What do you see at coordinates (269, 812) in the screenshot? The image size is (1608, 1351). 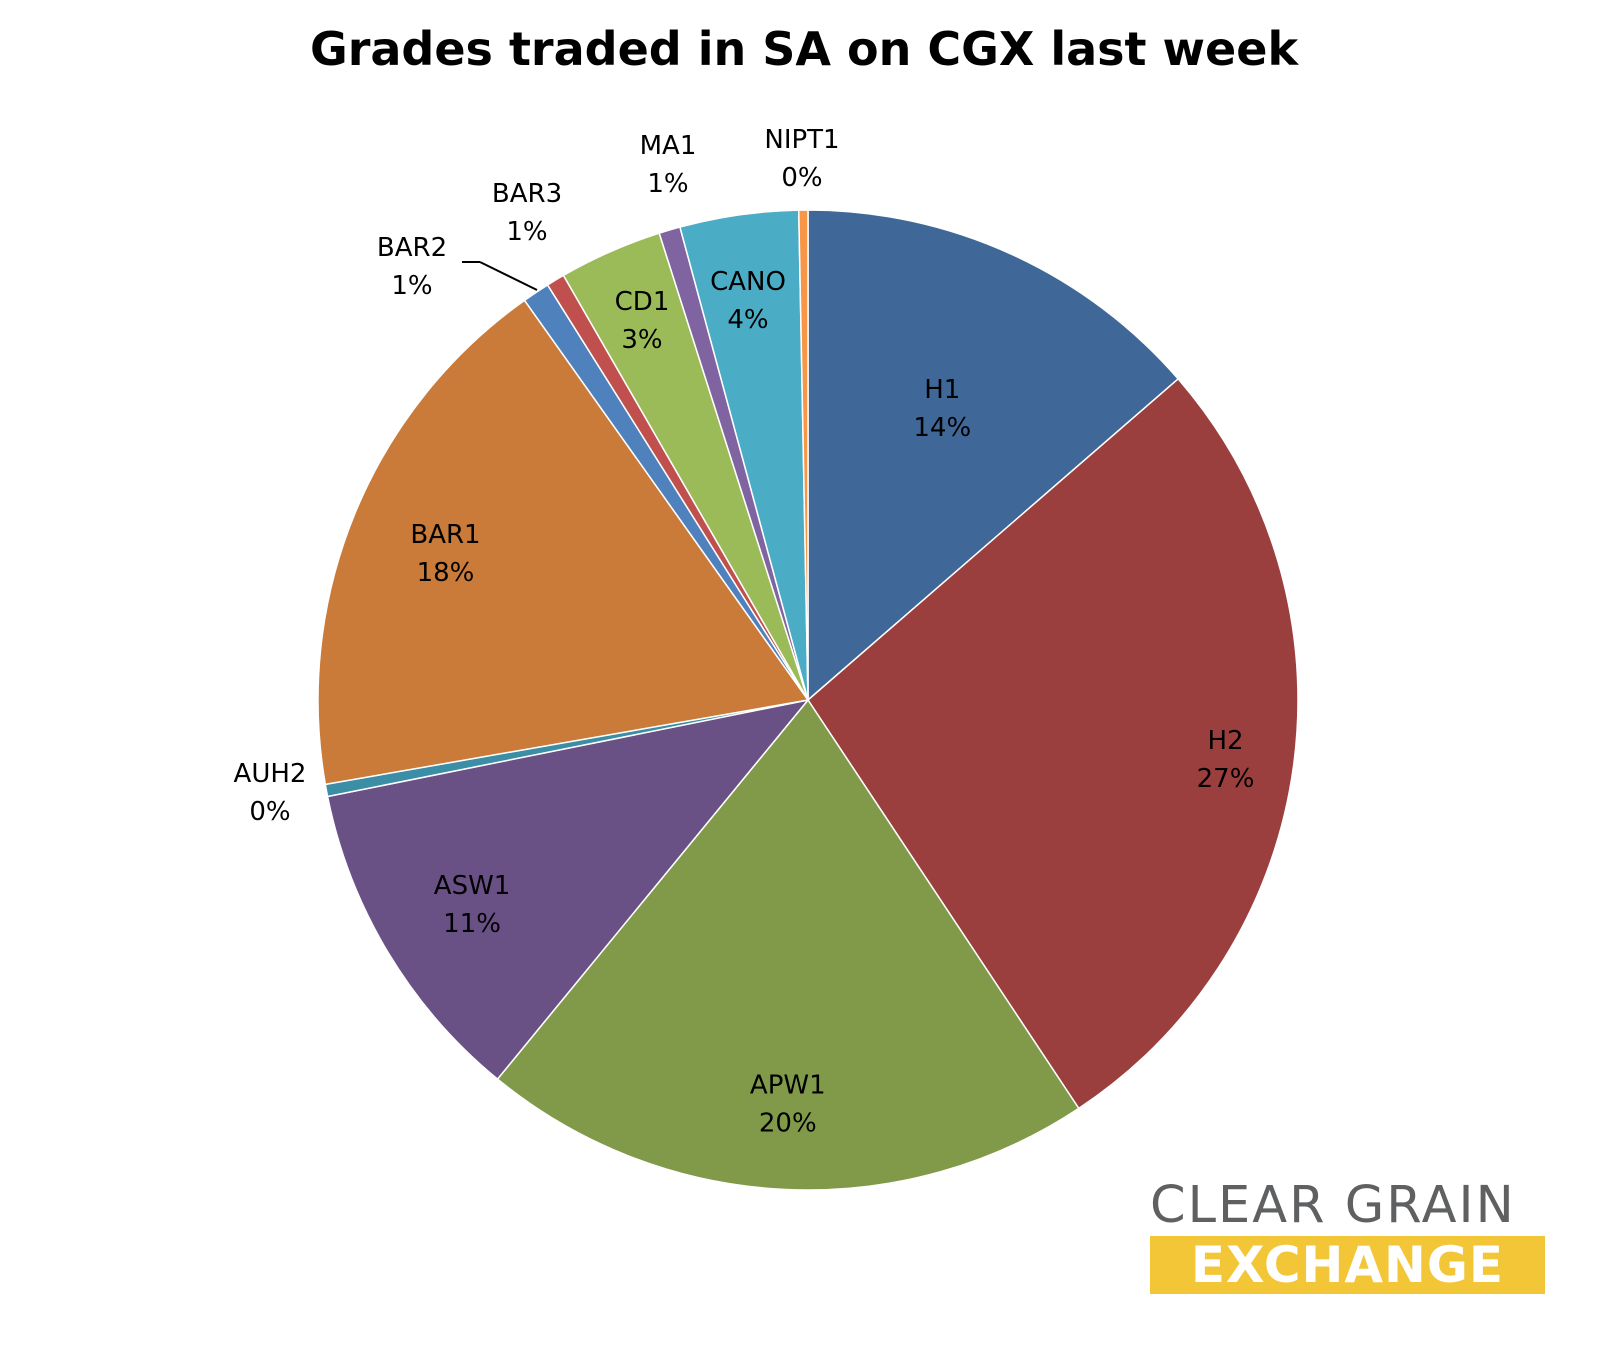 I see `slice-label-pct-auh2: 0%` at bounding box center [269, 812].